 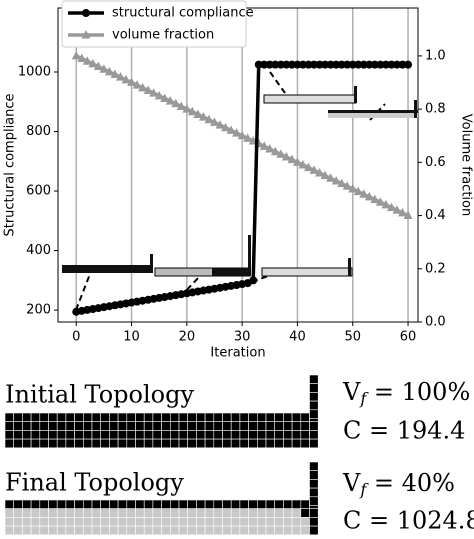 I want to click on y-tick-label: 800, so click(x=38, y=131).